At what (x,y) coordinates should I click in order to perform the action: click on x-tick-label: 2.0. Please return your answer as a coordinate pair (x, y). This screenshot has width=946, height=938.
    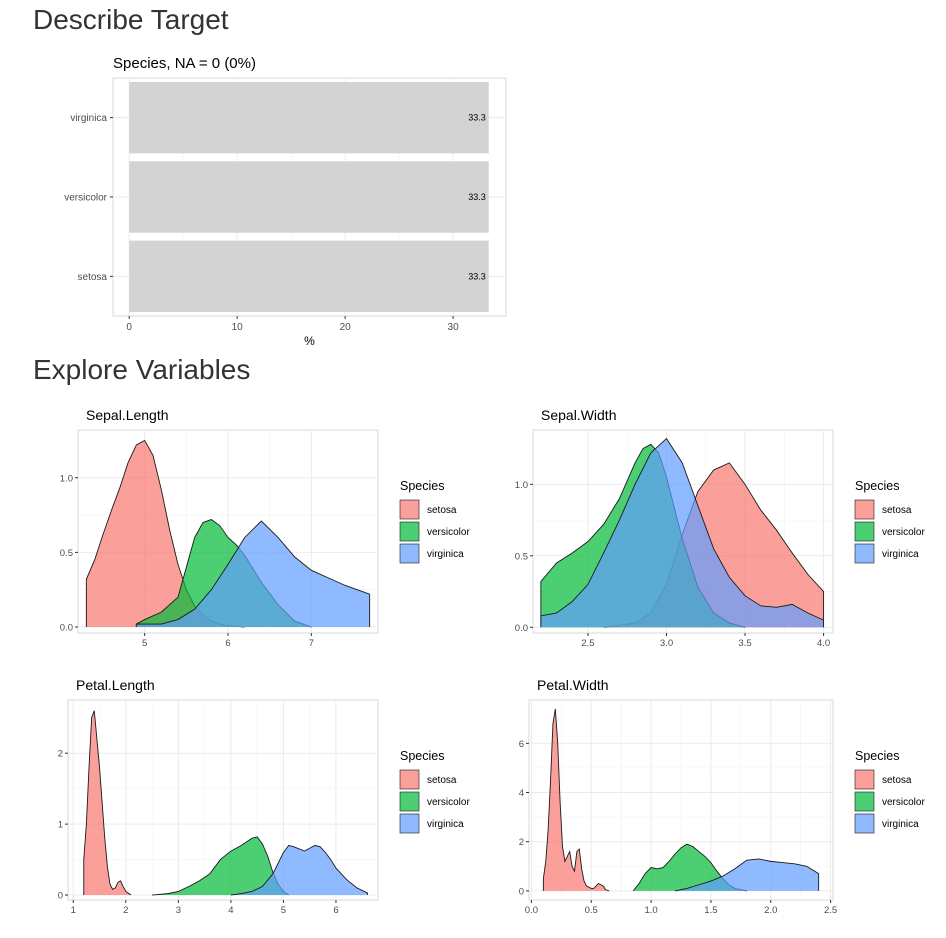
    Looking at the image, I should click on (770, 910).